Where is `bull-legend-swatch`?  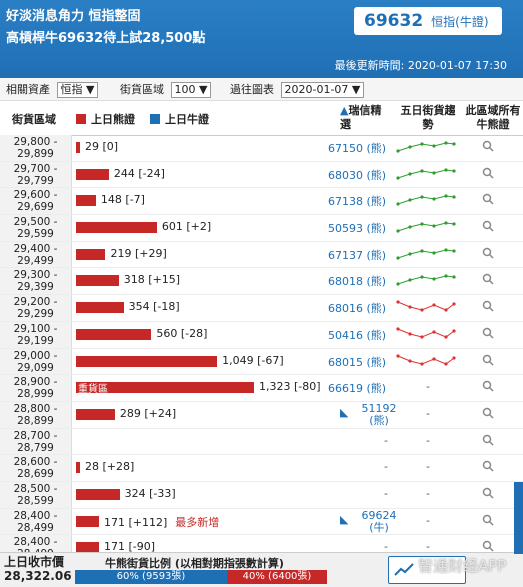 bull-legend-swatch is located at coordinates (155, 119).